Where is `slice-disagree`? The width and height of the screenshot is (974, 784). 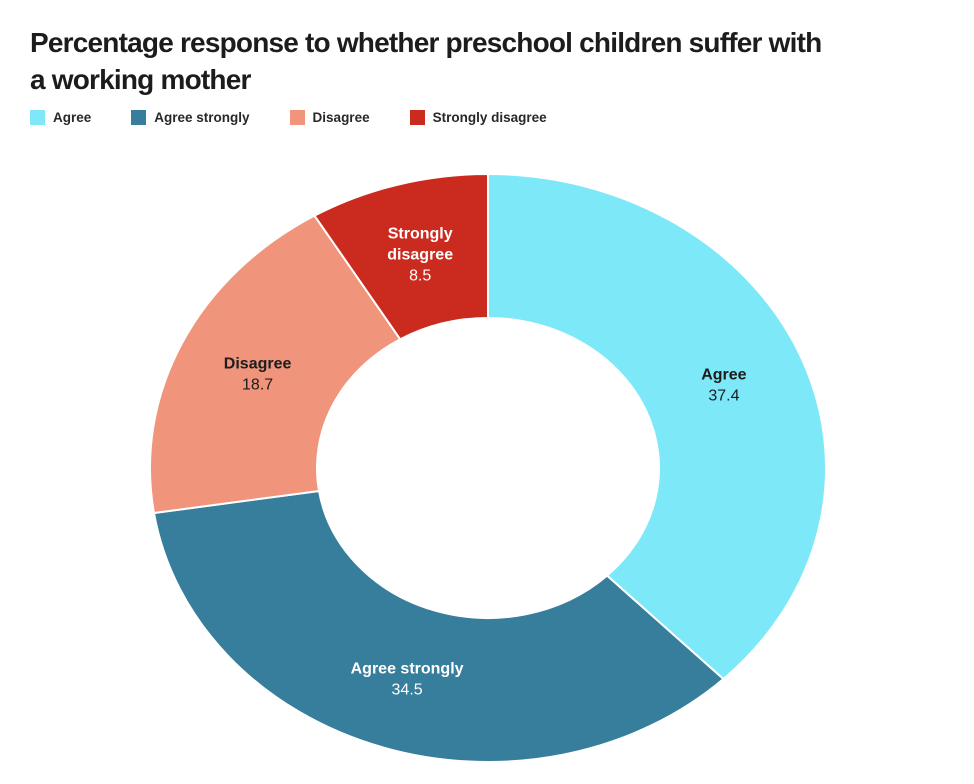
slice-disagree is located at coordinates (275, 364).